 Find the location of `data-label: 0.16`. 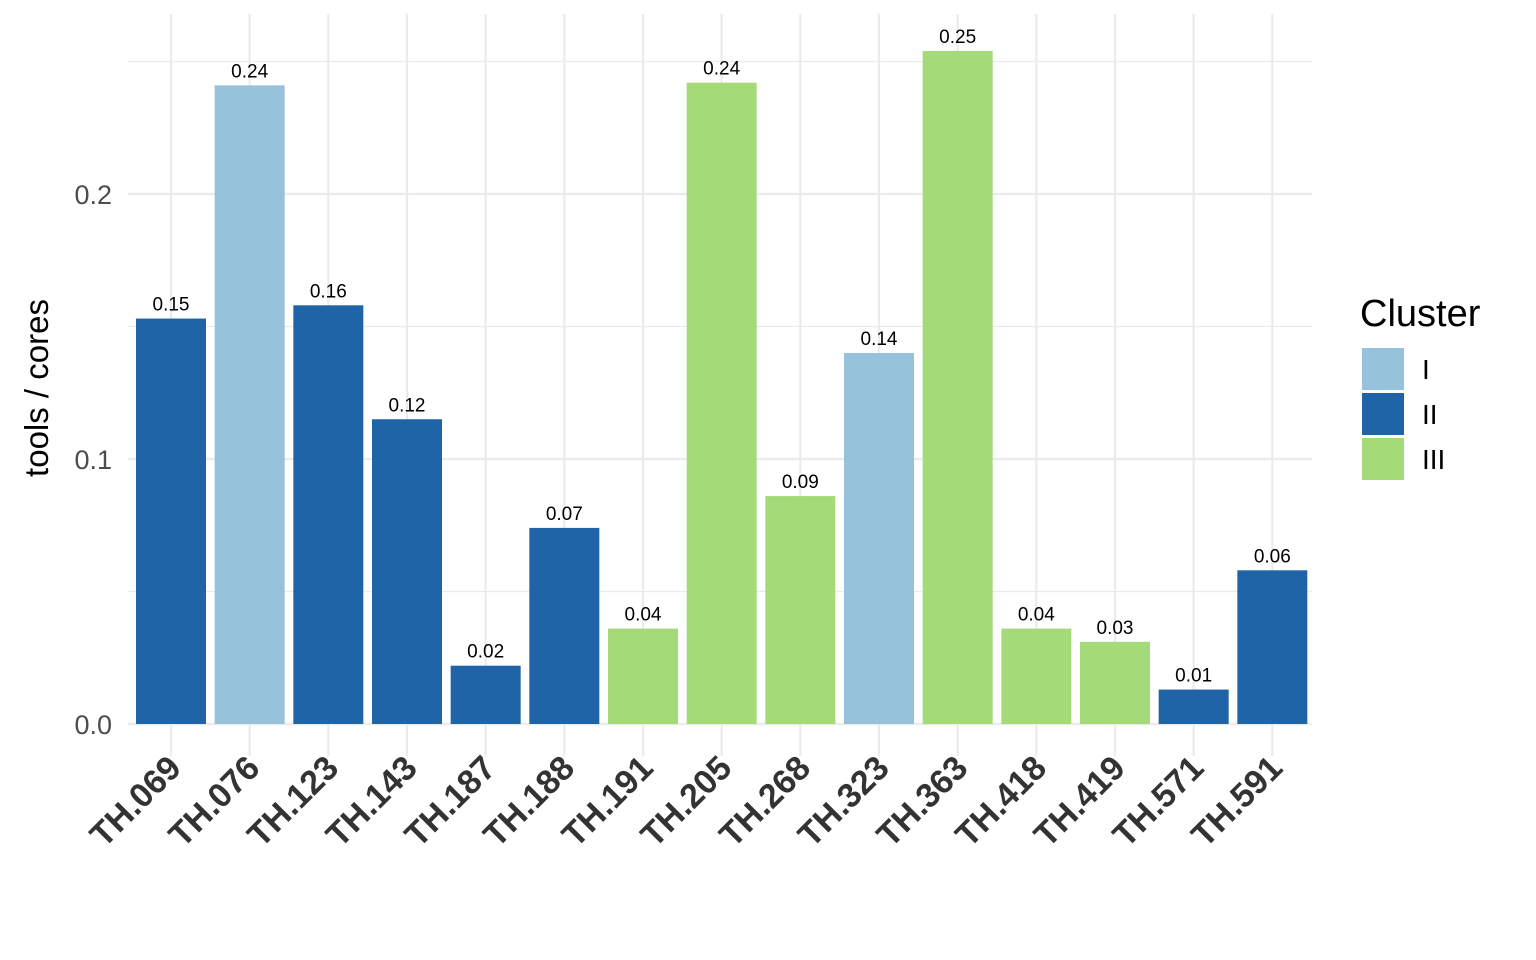

data-label: 0.16 is located at coordinates (328, 291).